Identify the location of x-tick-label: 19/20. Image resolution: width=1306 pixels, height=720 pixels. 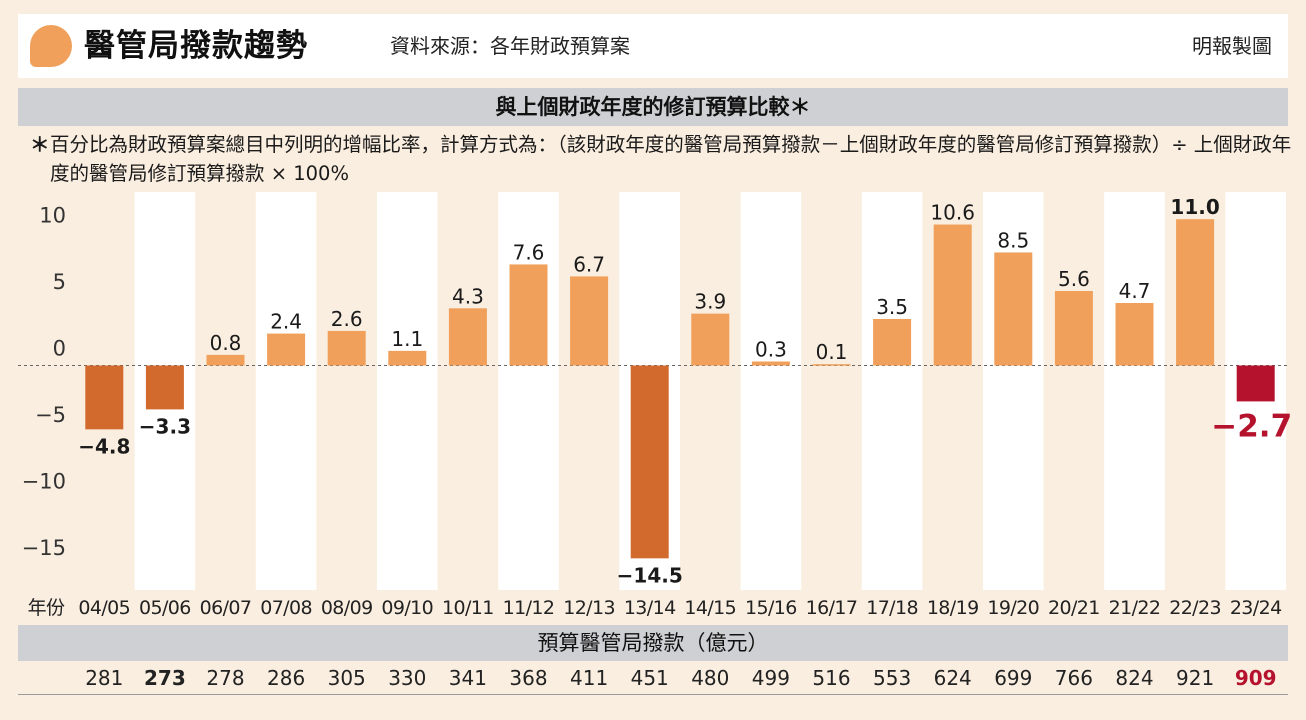
(1013, 608).